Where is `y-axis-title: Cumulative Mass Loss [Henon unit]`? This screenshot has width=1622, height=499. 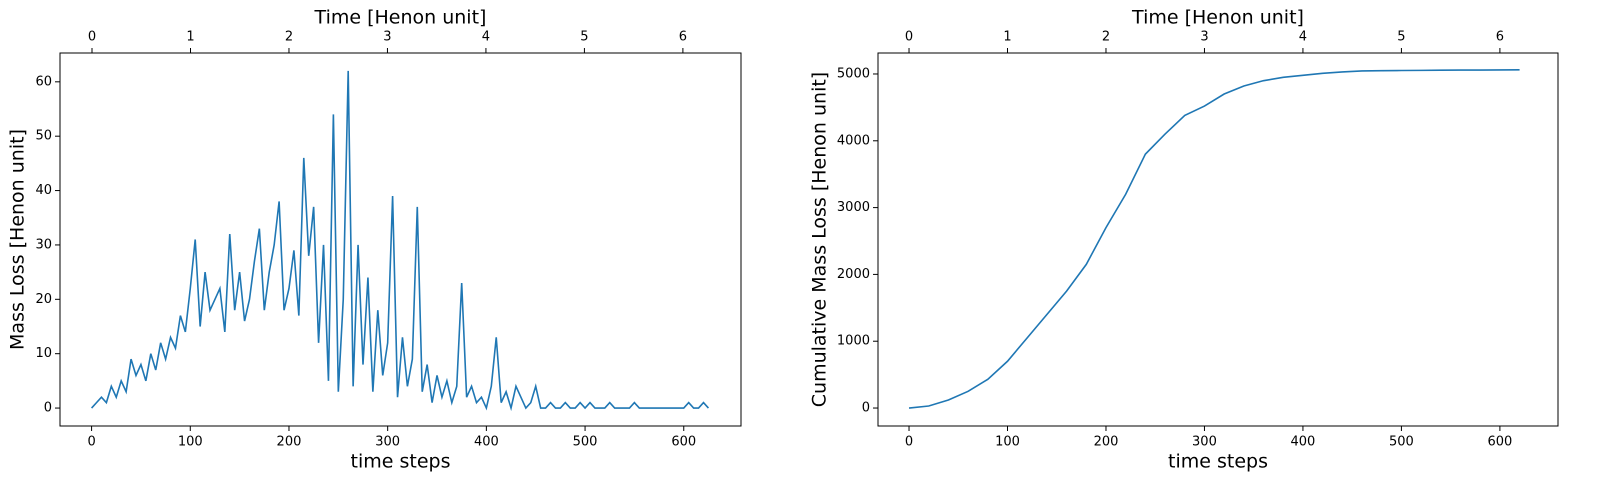
y-axis-title: Cumulative Mass Loss [Henon unit] is located at coordinates (820, 239).